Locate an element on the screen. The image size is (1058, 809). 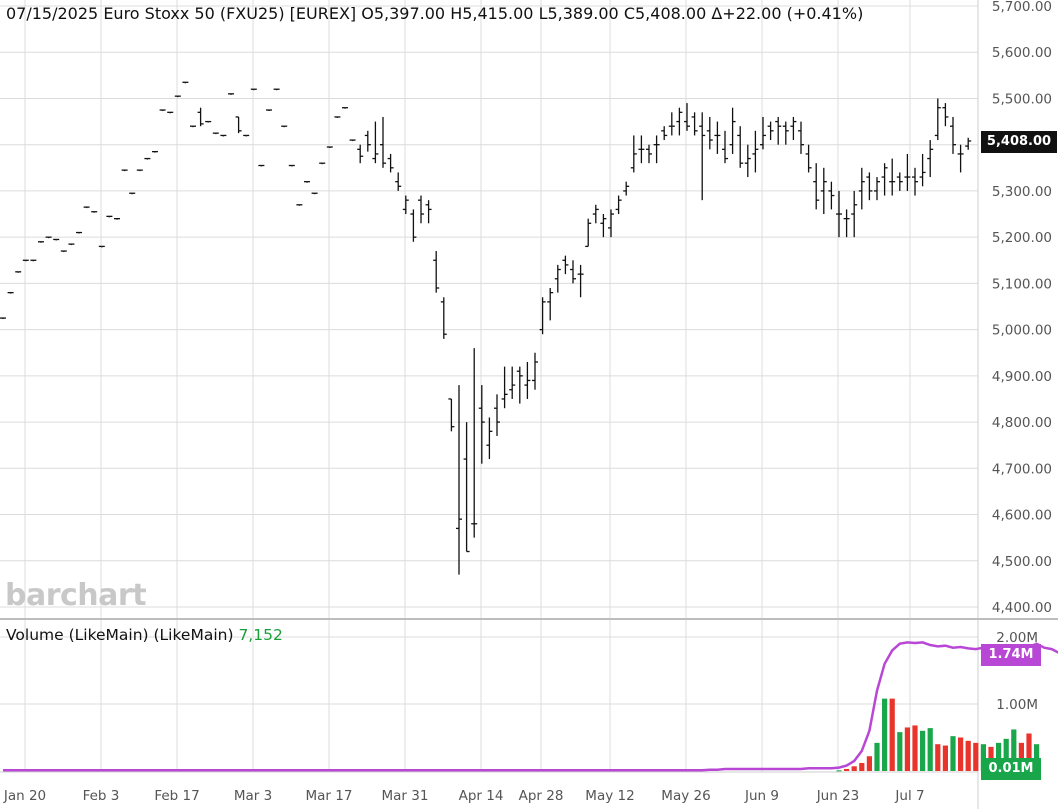
price-axis-label: 5,200.00 is located at coordinates (1022, 238).